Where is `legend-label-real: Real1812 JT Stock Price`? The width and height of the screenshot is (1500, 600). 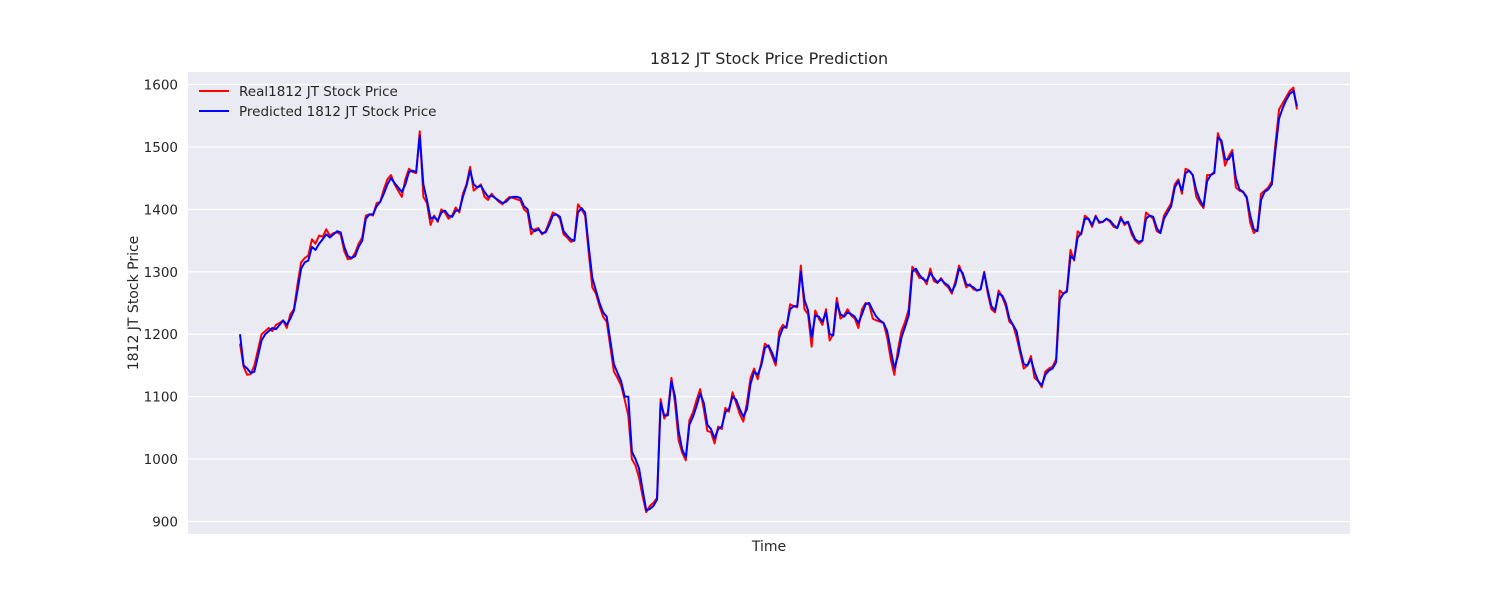 legend-label-real: Real1812 JT Stock Price is located at coordinates (318, 92).